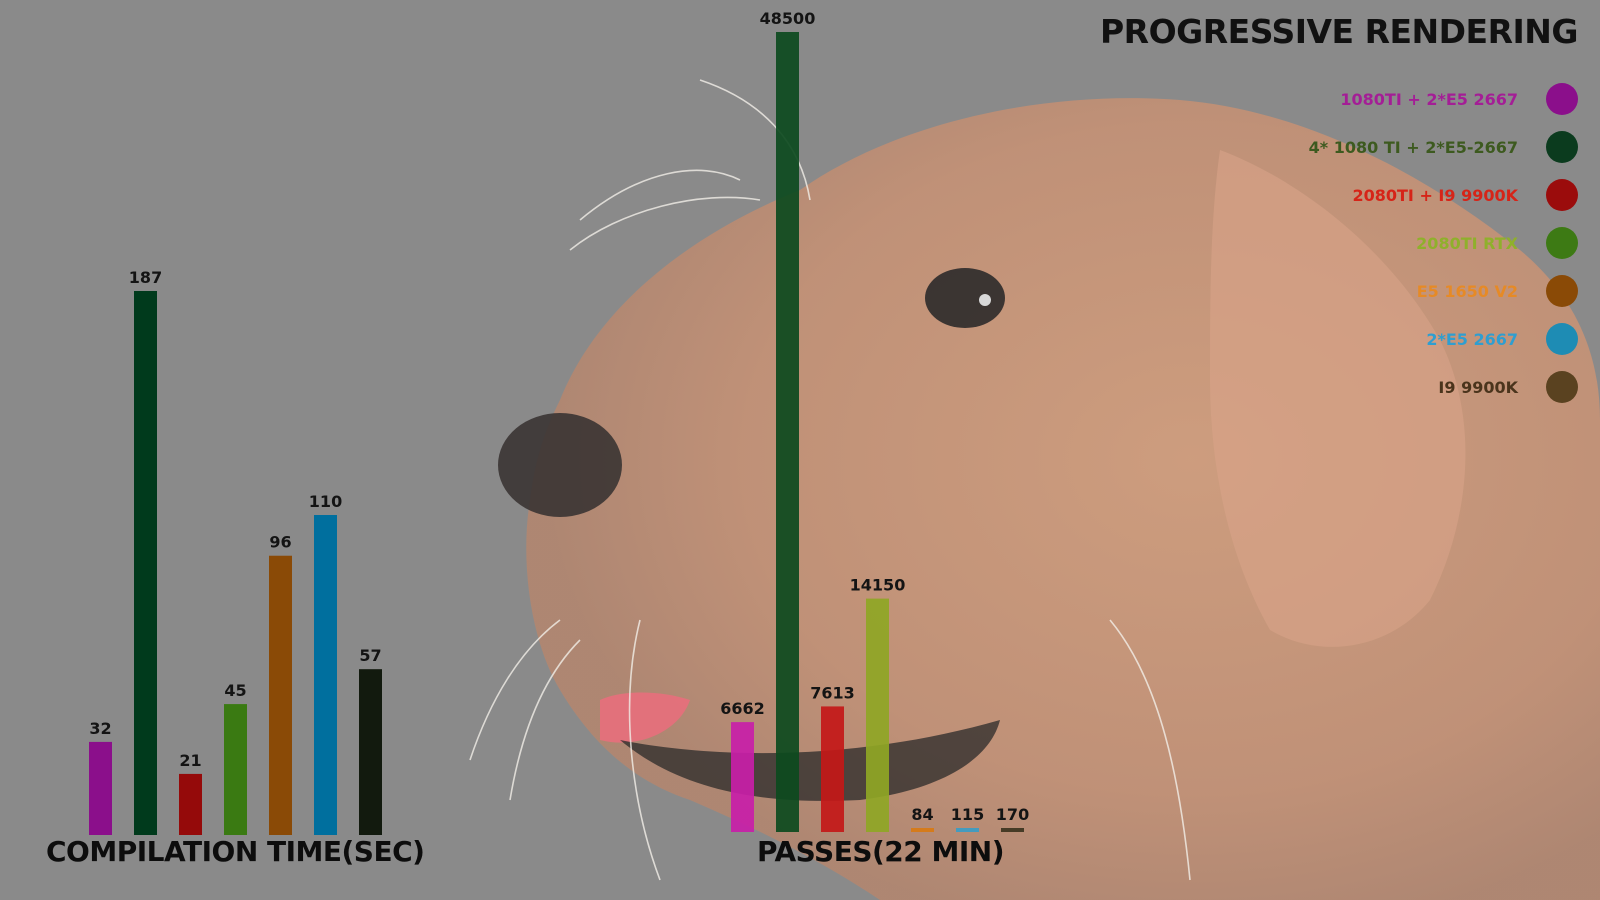  What do you see at coordinates (1467, 291) in the screenshot?
I see `legend-label: E5 1650 V2` at bounding box center [1467, 291].